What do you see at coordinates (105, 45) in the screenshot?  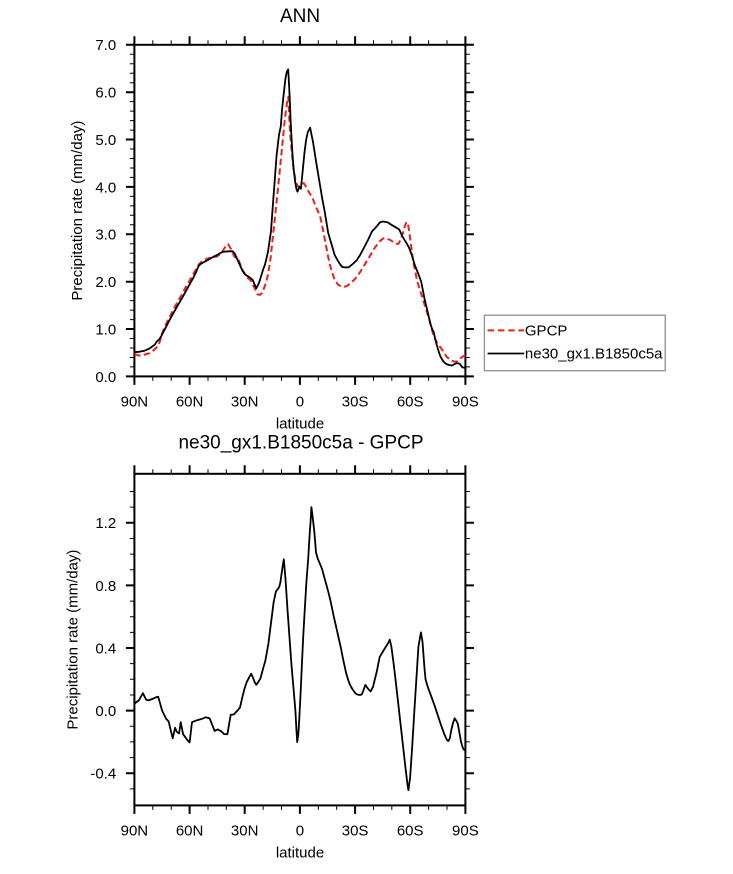 I see `svg-text: 7.0` at bounding box center [105, 45].